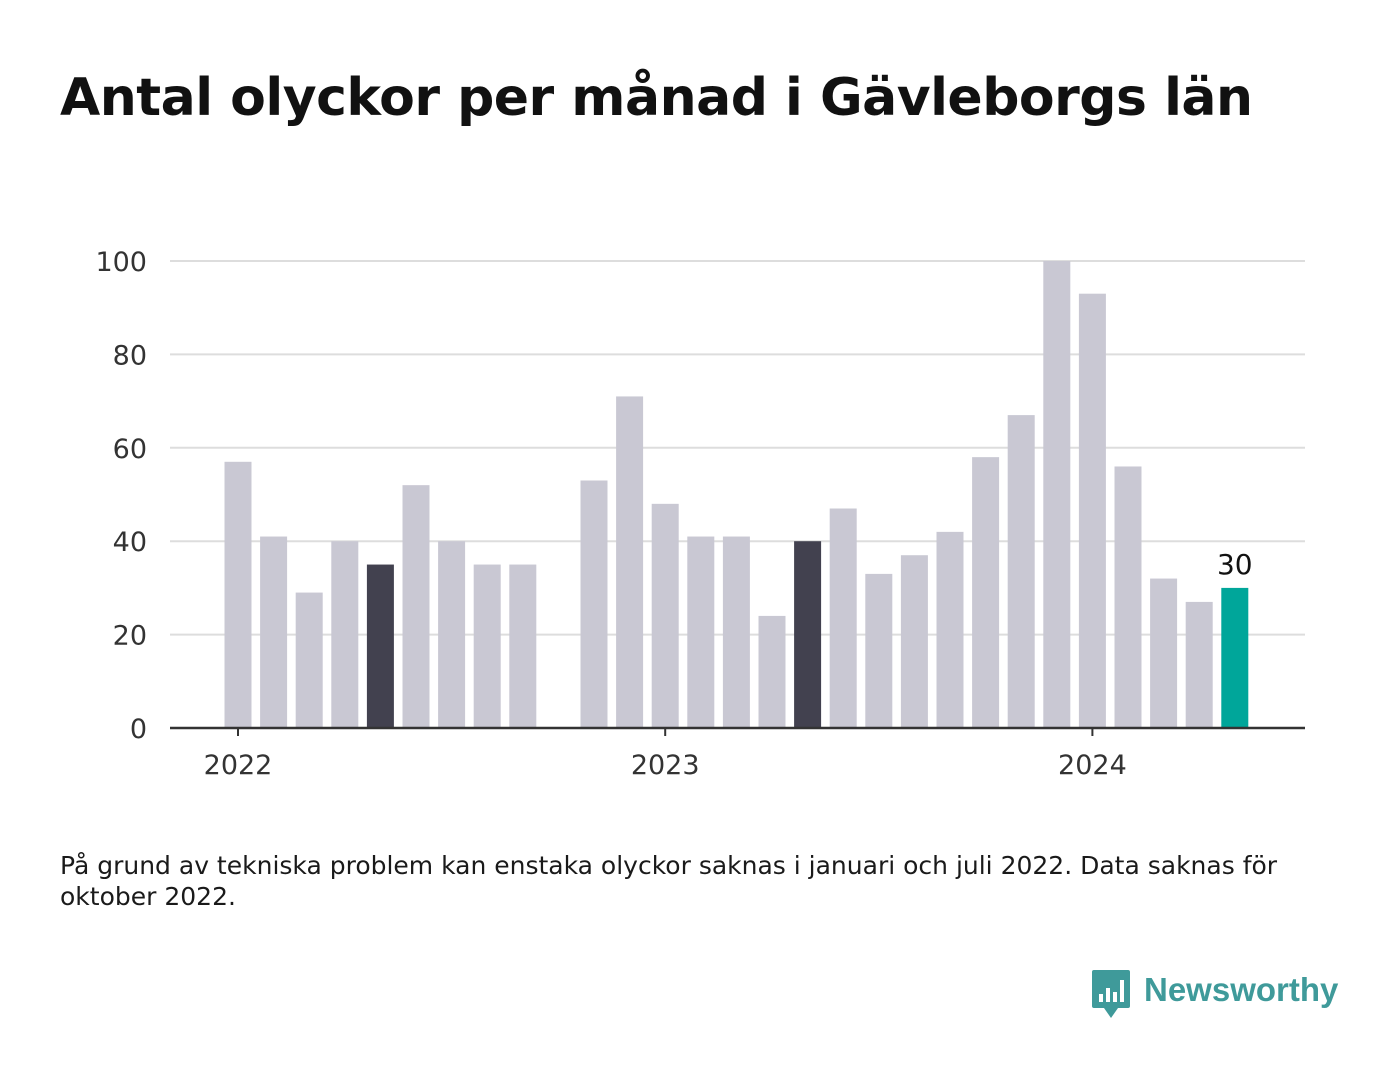 The image size is (1400, 1080). What do you see at coordinates (130, 449) in the screenshot?
I see `y-tick-label: 60` at bounding box center [130, 449].